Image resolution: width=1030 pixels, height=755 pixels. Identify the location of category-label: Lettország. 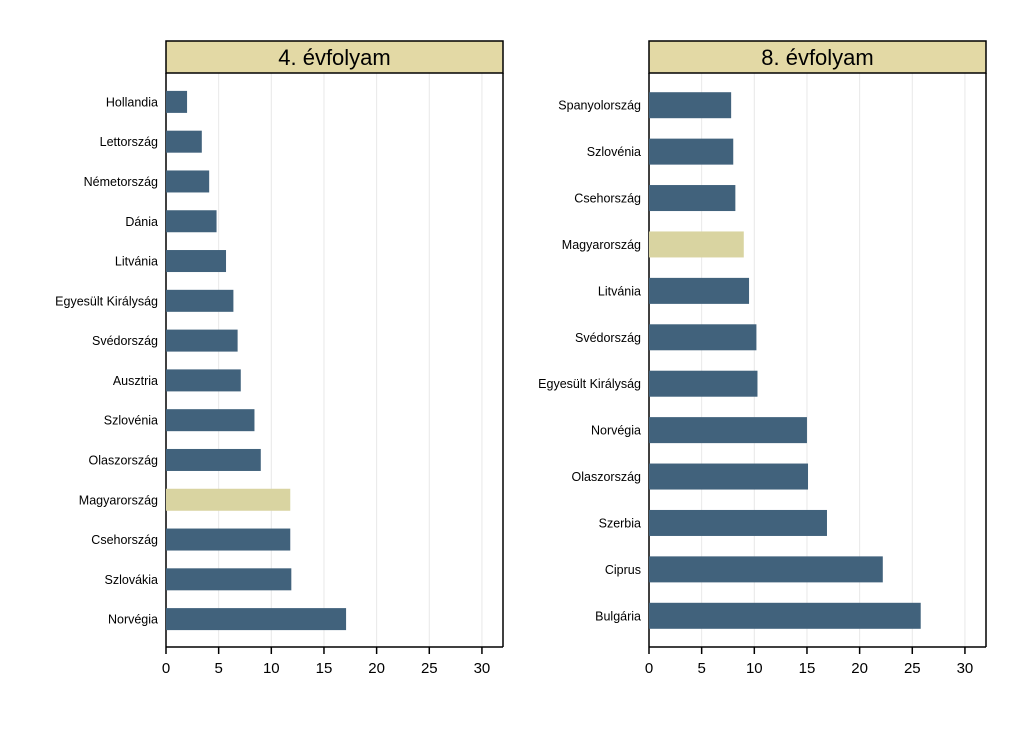
(129, 142).